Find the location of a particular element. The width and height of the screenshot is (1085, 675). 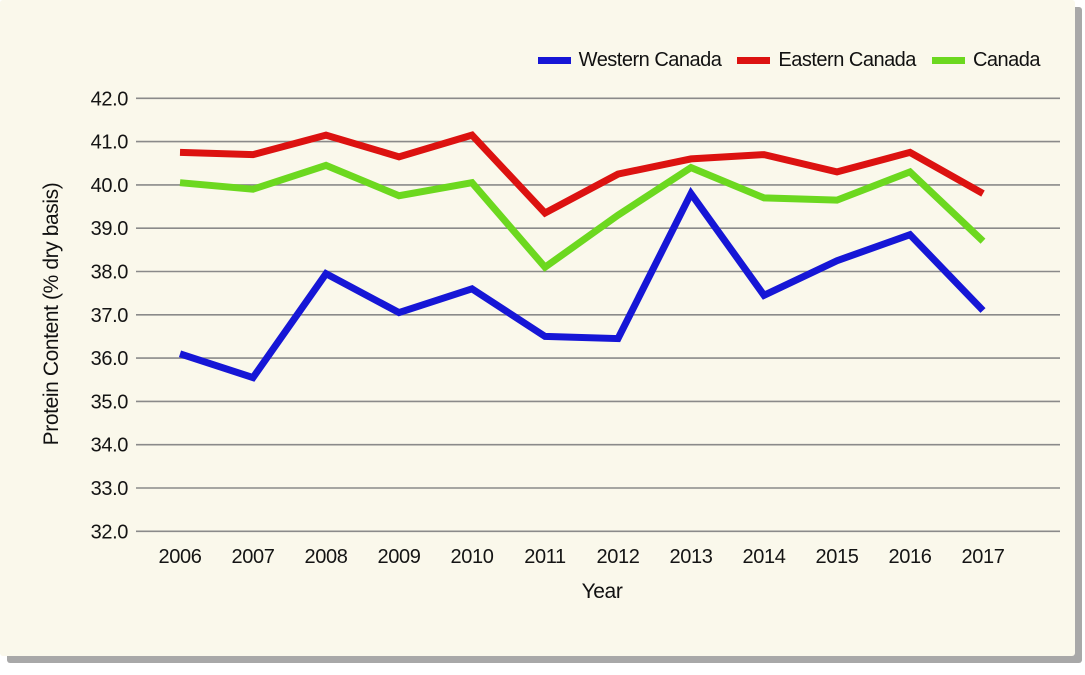

x-tick-label: 2006 is located at coordinates (180, 557).